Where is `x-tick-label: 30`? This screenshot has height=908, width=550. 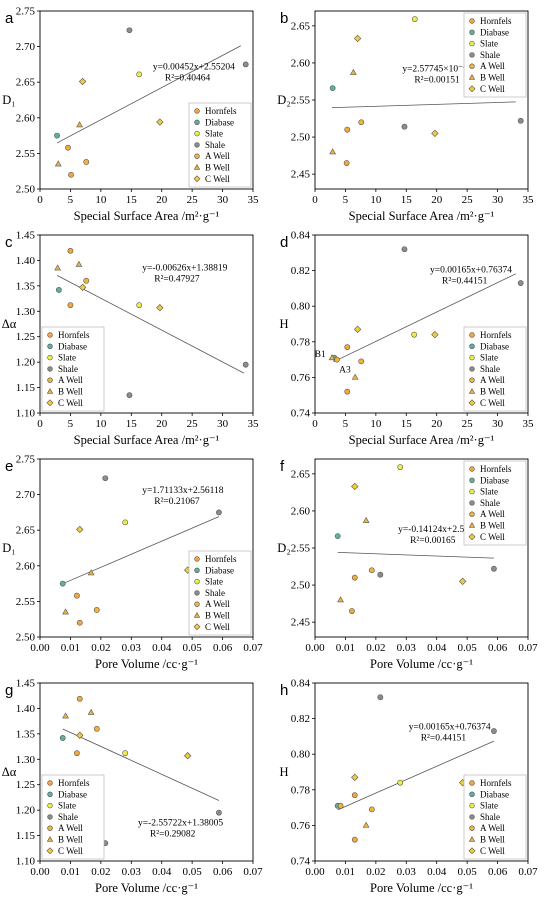
x-tick-label: 30 is located at coordinates (498, 424).